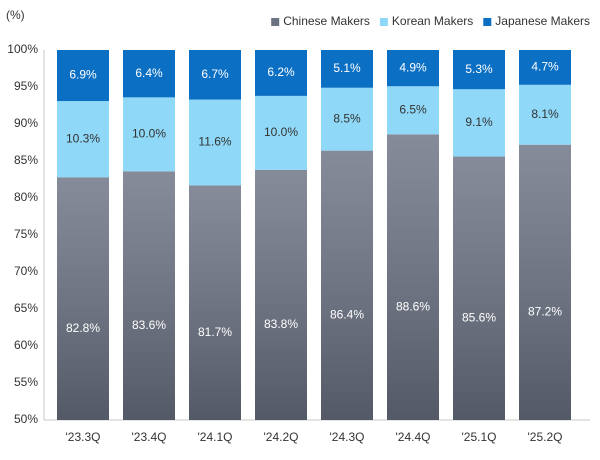  What do you see at coordinates (26, 234) in the screenshot?
I see `y-tick-label: 75%` at bounding box center [26, 234].